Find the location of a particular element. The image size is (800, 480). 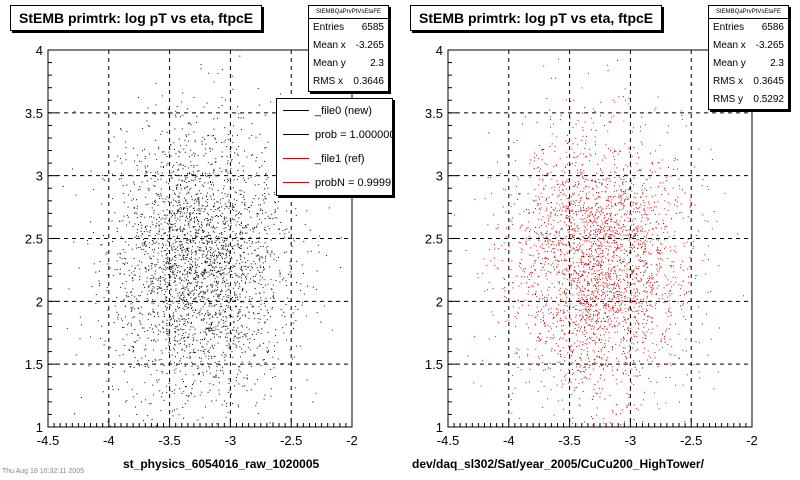

stats-row: Mean y 2.3 is located at coordinates (348, 63).